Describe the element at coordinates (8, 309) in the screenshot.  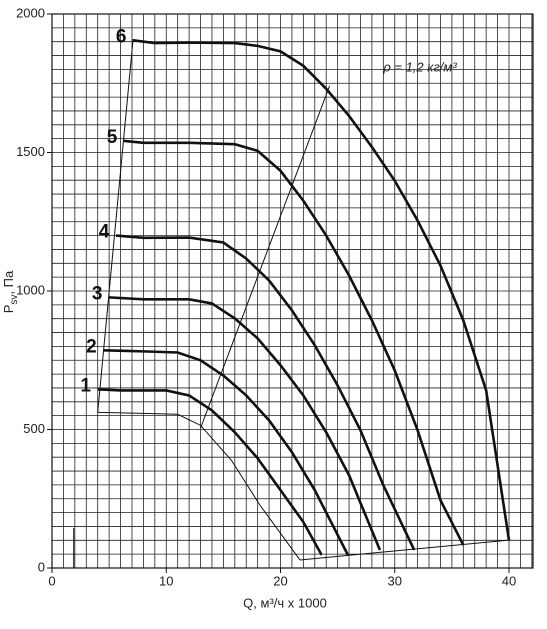
I see `y-label-main: P` at that location.